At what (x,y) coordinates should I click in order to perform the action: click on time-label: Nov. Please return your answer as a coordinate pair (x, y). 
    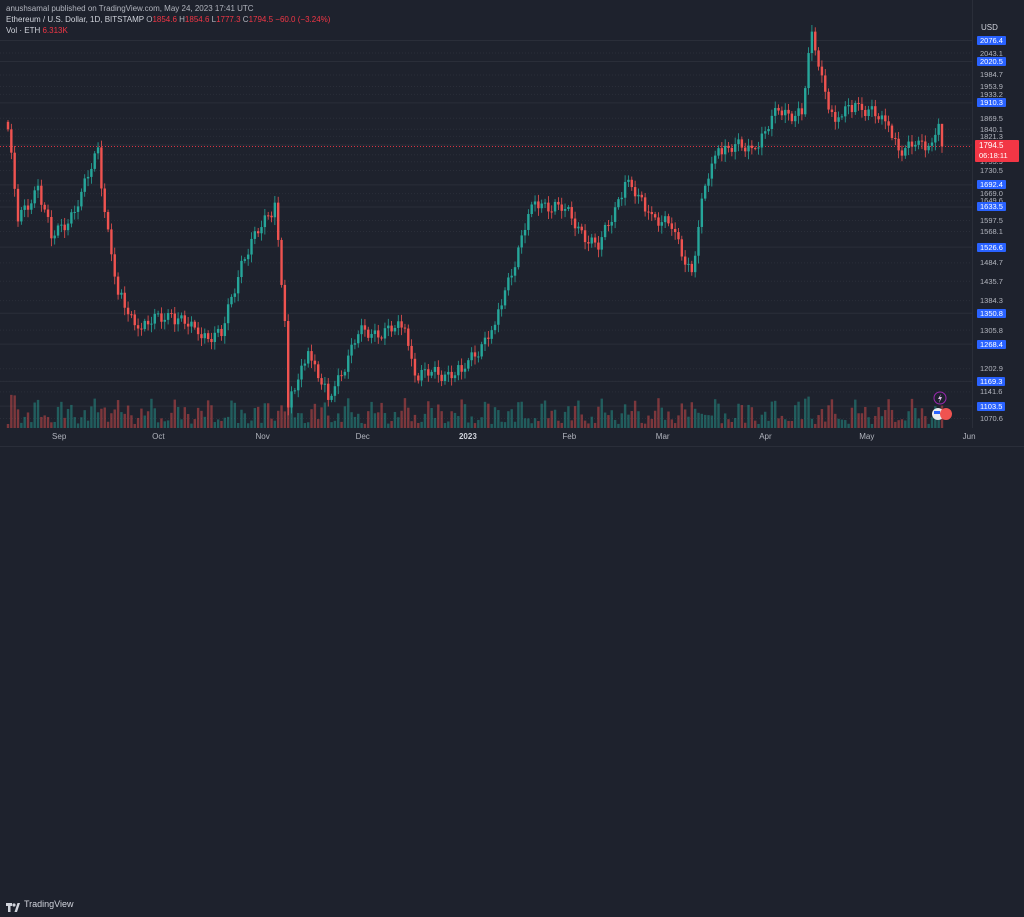
    Looking at the image, I should click on (262, 436).